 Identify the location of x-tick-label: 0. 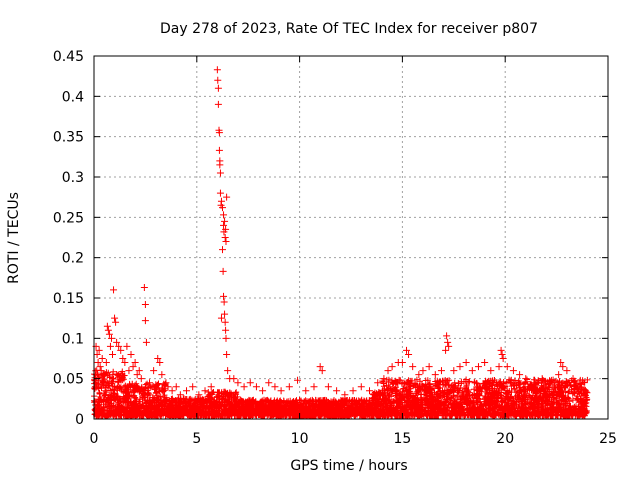
(94, 439).